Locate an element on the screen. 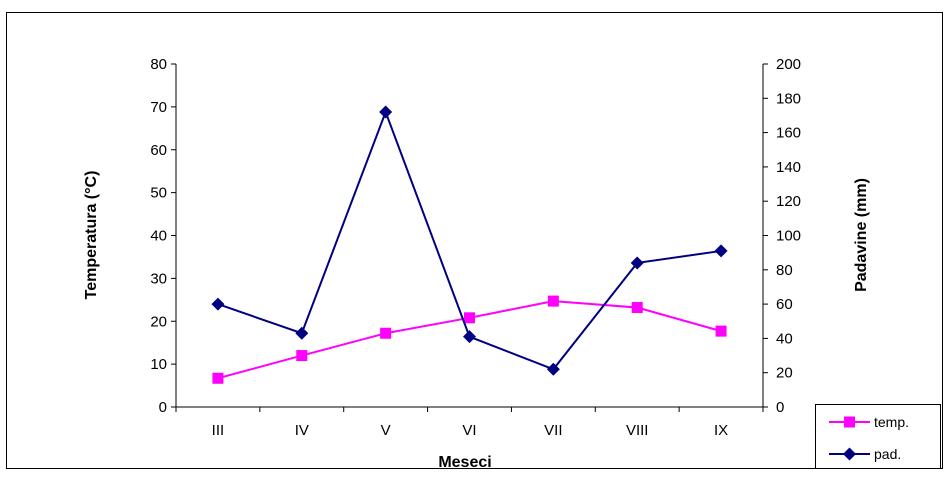 The height and width of the screenshot is (483, 952). y-left-tick-label: 80 is located at coordinates (158, 64).